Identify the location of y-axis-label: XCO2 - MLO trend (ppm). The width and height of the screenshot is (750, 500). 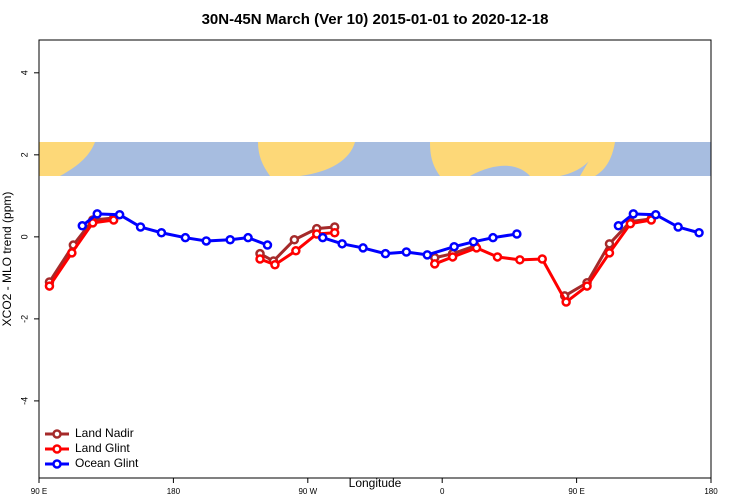
(7, 259).